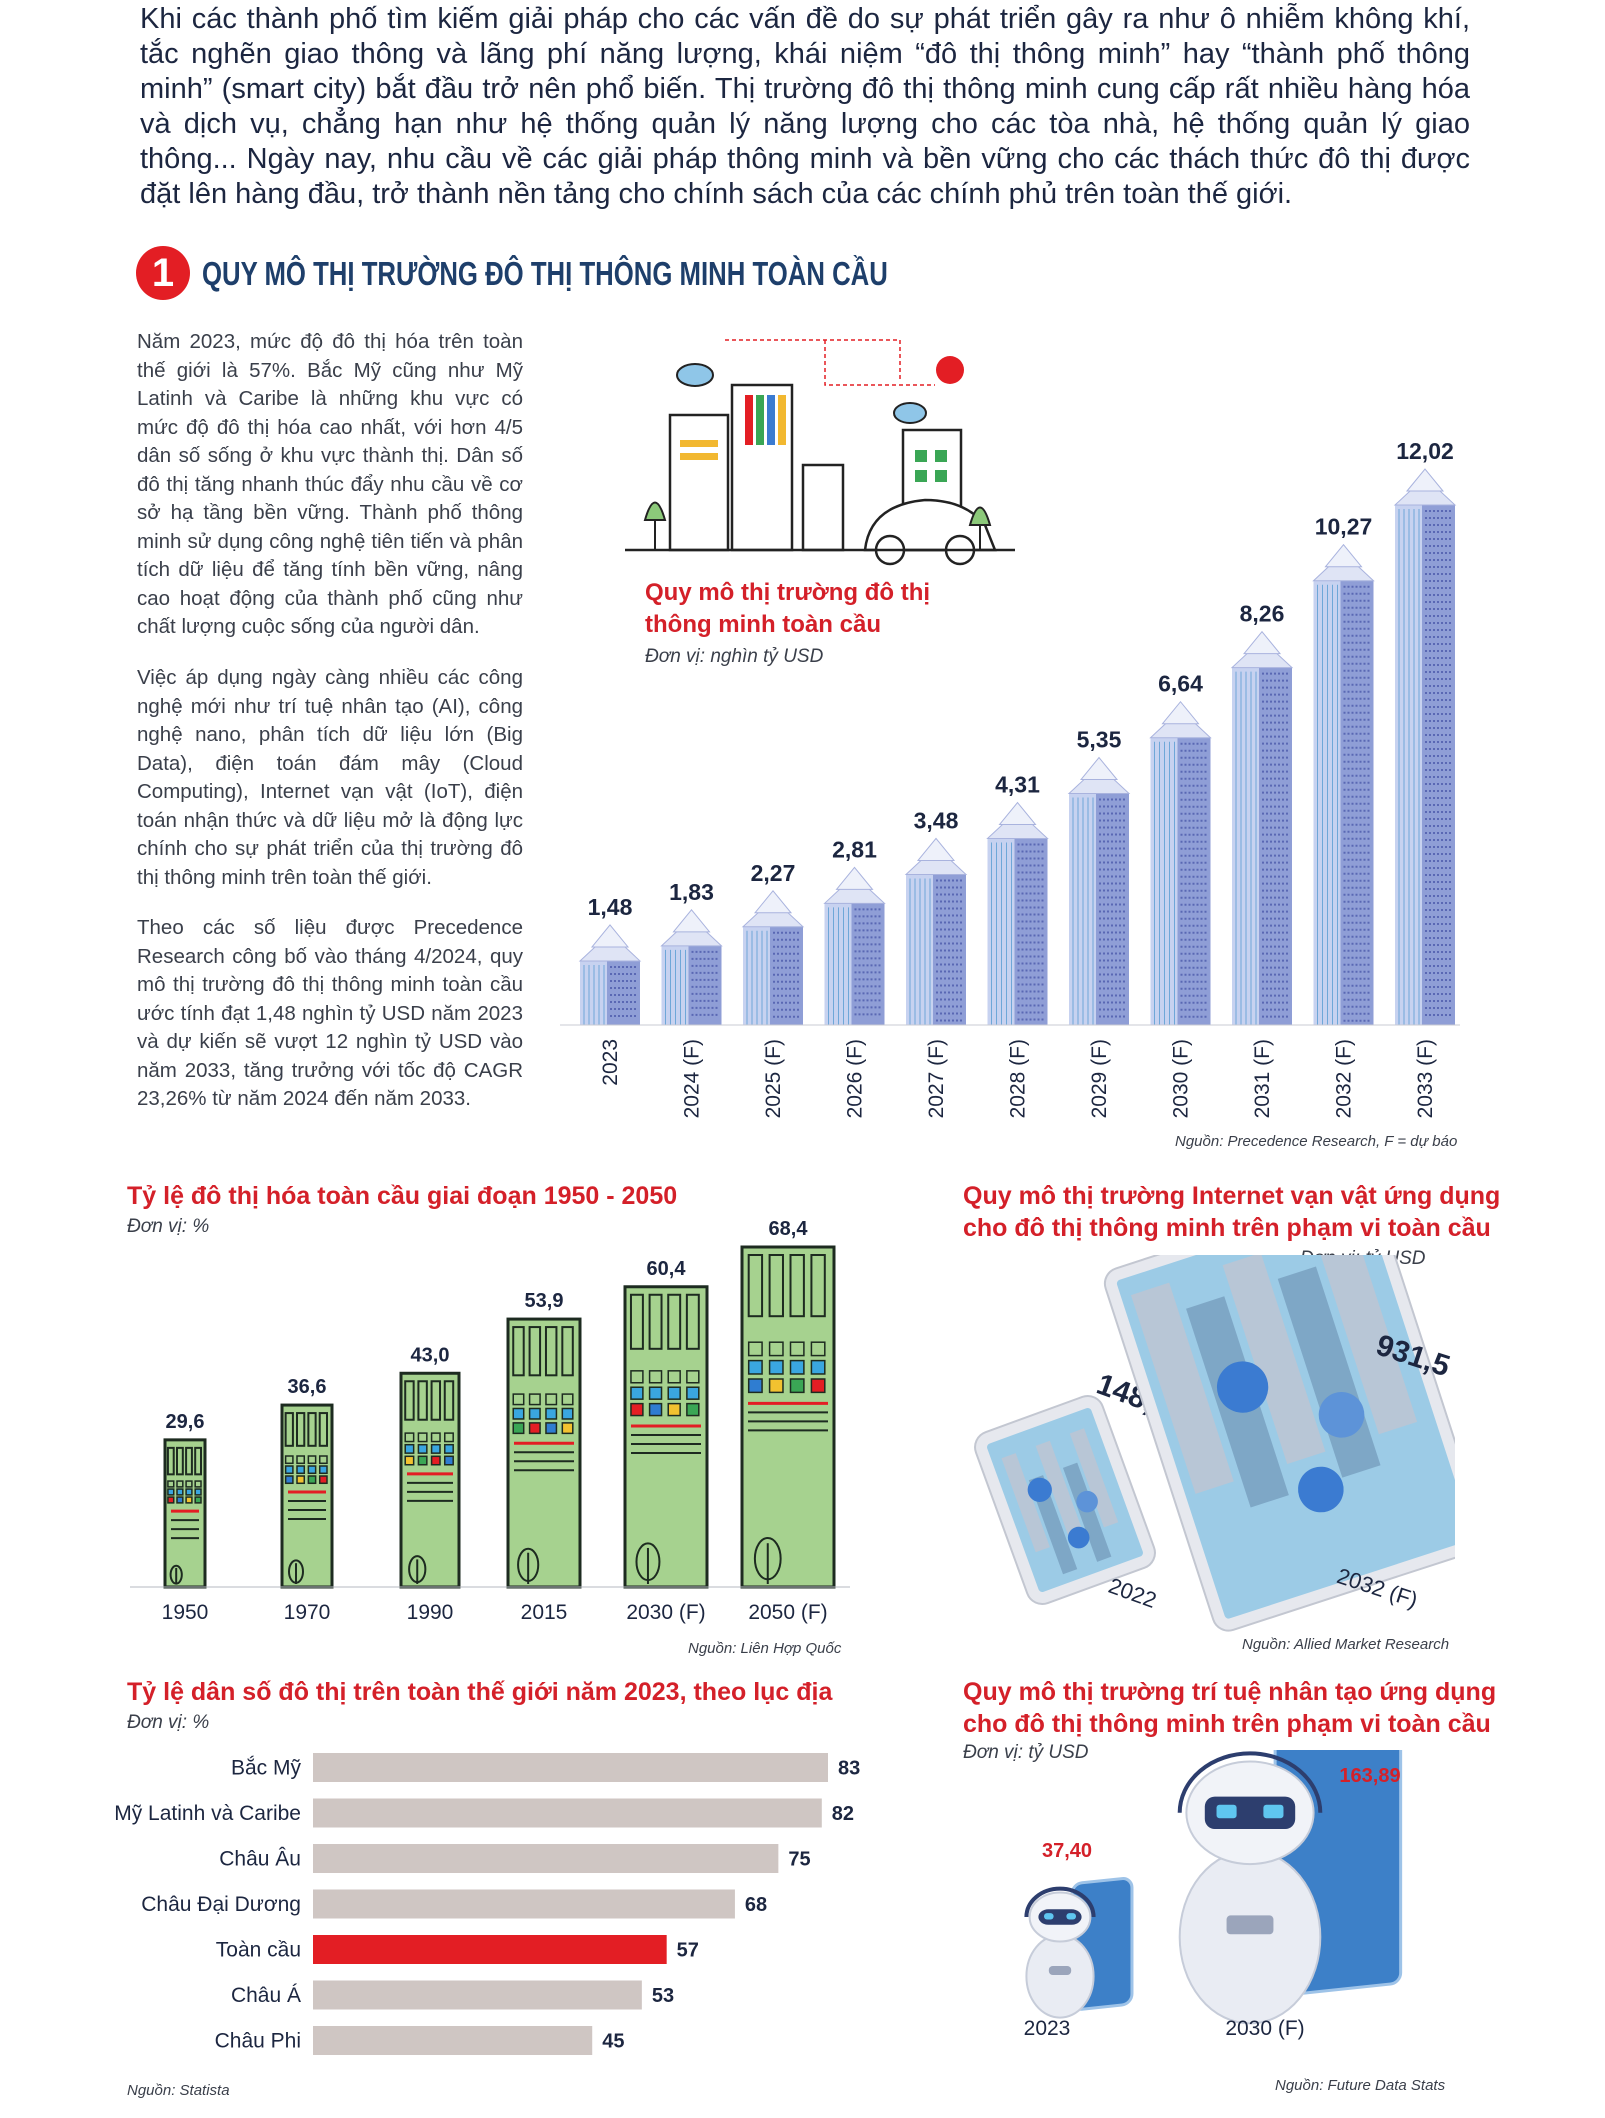 The image size is (1605, 2118). What do you see at coordinates (266, 1995) in the screenshot?
I see `chart4-category-label: Châu Á` at bounding box center [266, 1995].